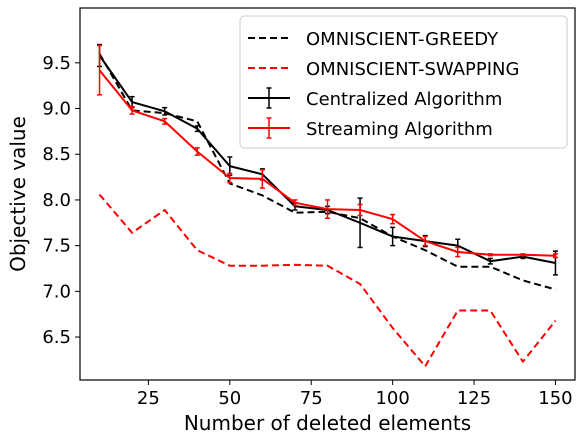  Describe the element at coordinates (555, 398) in the screenshot. I see `x-tick-label: 150` at that location.